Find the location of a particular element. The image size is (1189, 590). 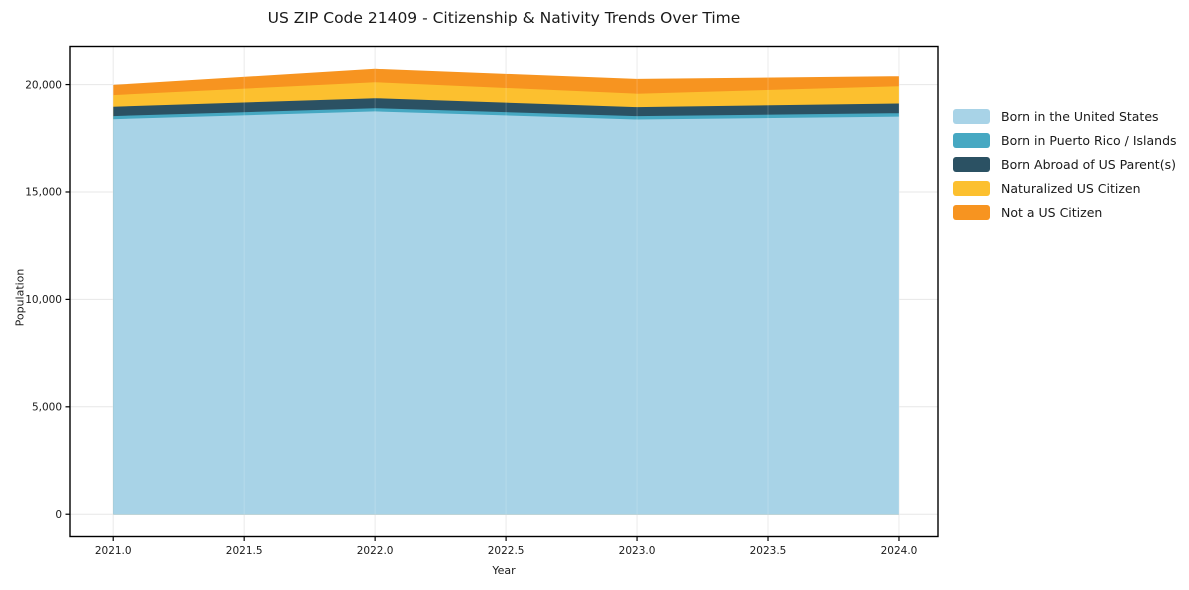

legend-item-born-abroad-of-us-parent-s: Born Abroad of US Parent(s) is located at coordinates (1065, 164).